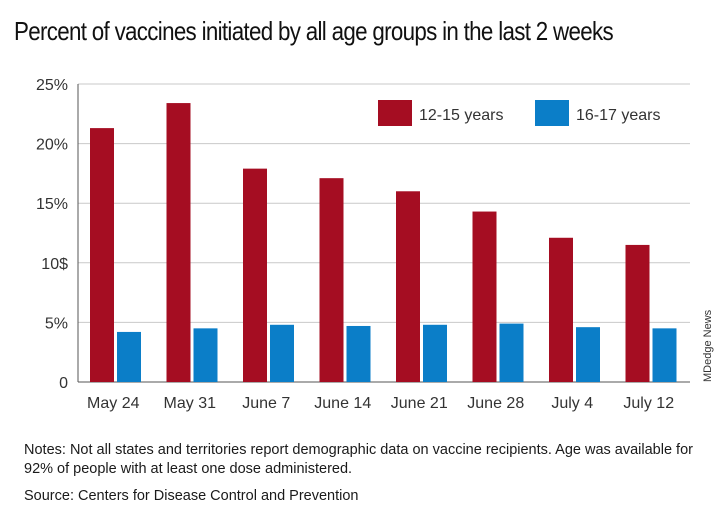 This screenshot has width=720, height=528. Describe the element at coordinates (266, 403) in the screenshot. I see `x-tick-label: June 7` at that location.